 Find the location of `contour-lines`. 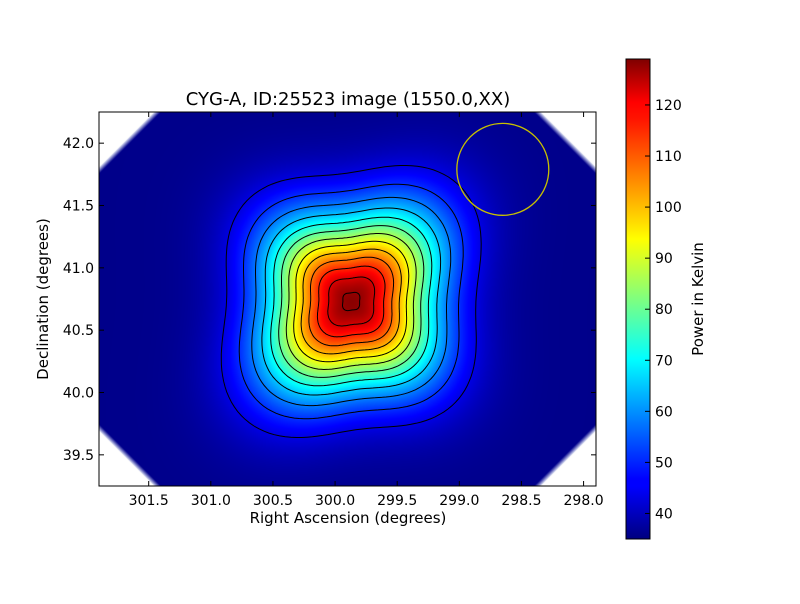

contour-lines is located at coordinates (351, 301).